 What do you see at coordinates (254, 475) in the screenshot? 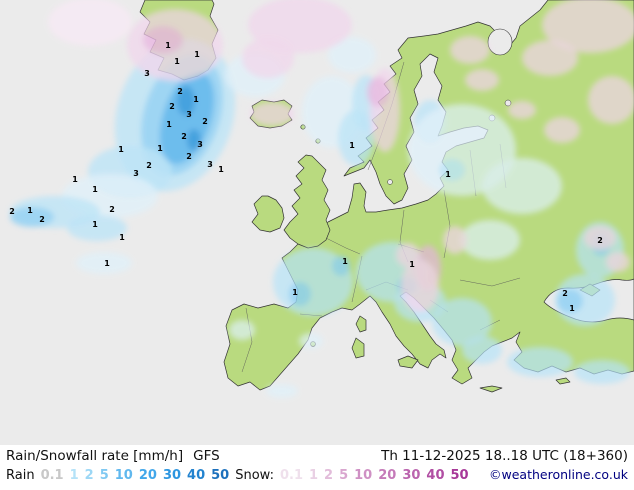
I see `snow-legend-label: Snow:` at bounding box center [254, 475].